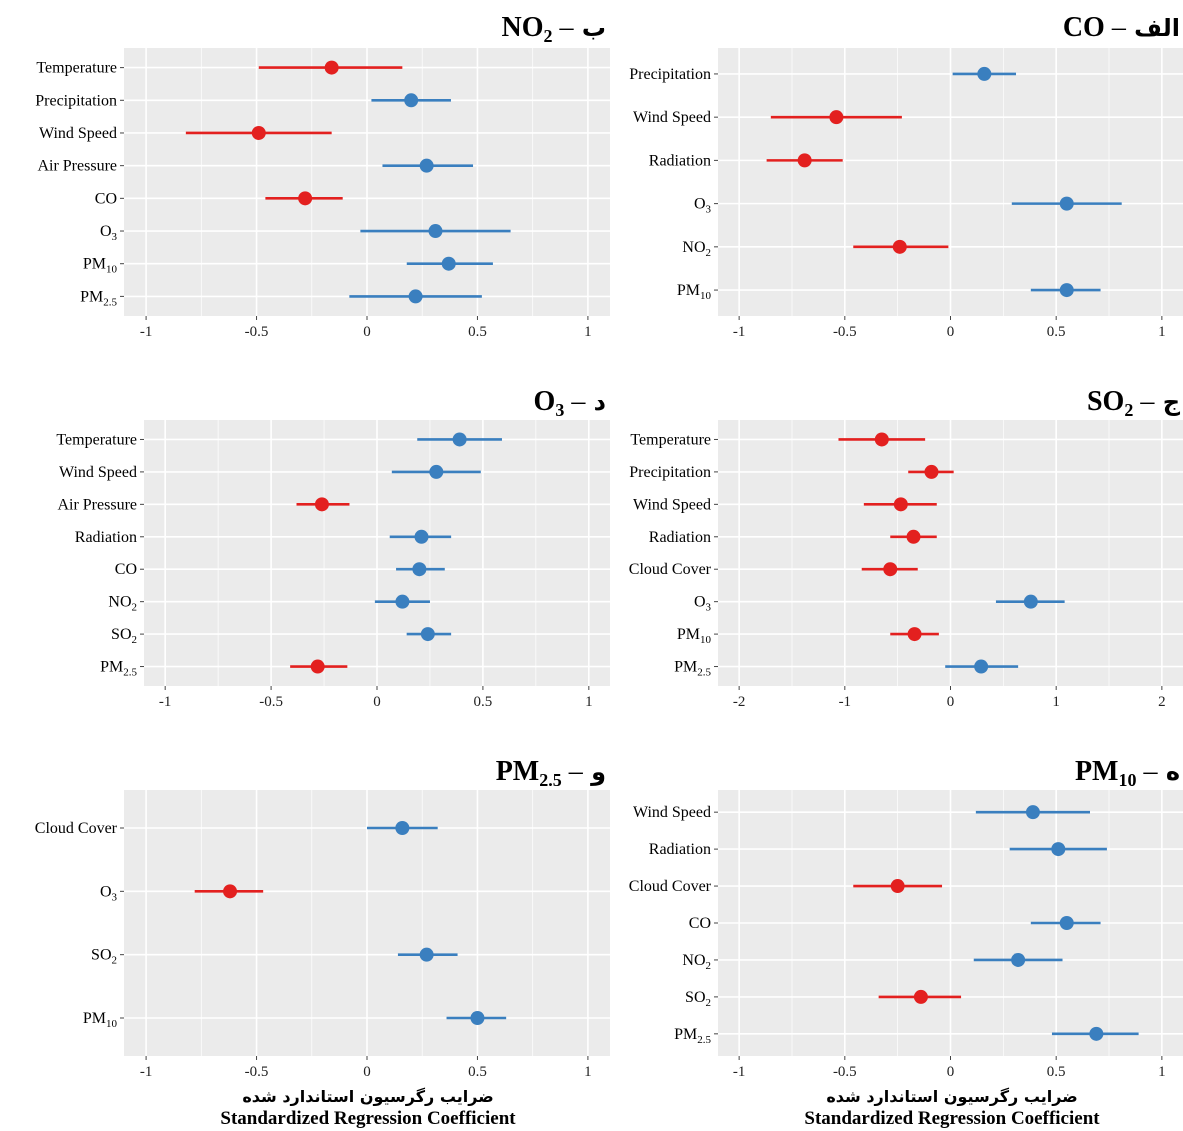  What do you see at coordinates (367, 1096) in the screenshot?
I see `x-axis-label-persian-left: ضرایب رگرسیون استاندارد شده` at bounding box center [367, 1096].